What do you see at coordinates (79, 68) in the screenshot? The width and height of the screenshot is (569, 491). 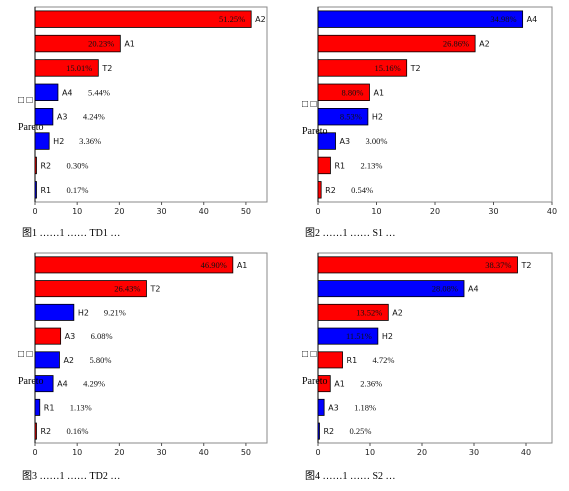 I see `value-label: 15.01%` at bounding box center [79, 68].